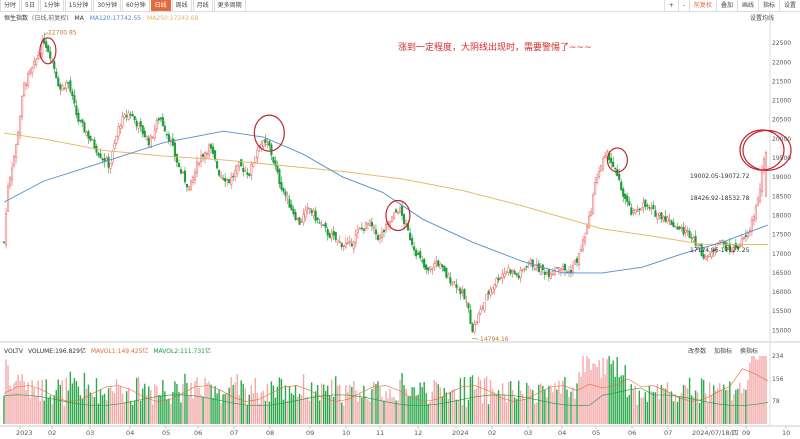 The image size is (800, 439). I want to click on settings-button: 设置, so click(789, 5).